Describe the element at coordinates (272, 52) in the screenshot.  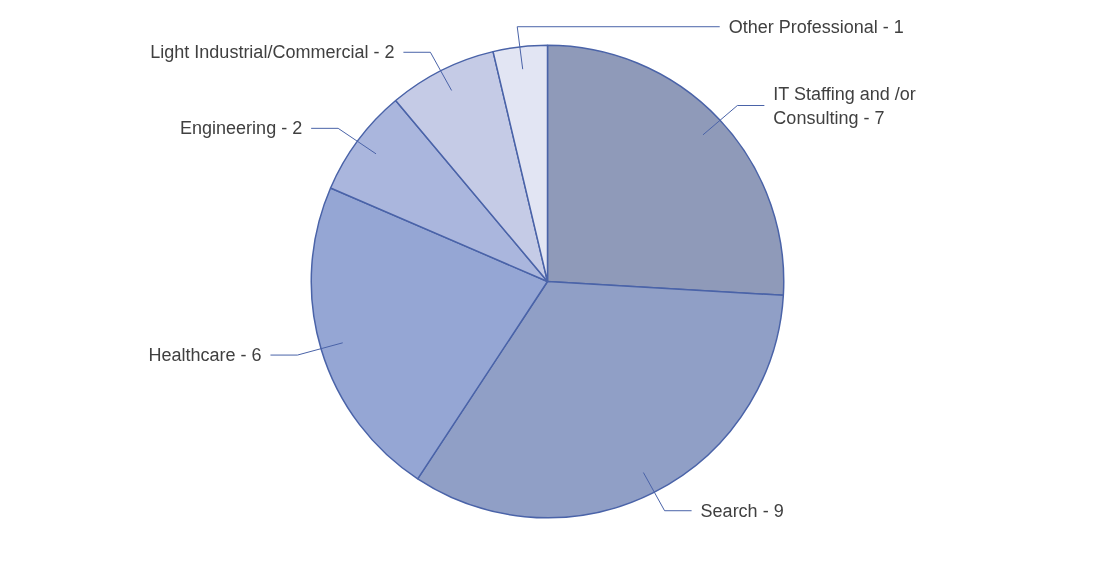
I see `slice-label: Light Industrial/Commercial - 2` at that location.